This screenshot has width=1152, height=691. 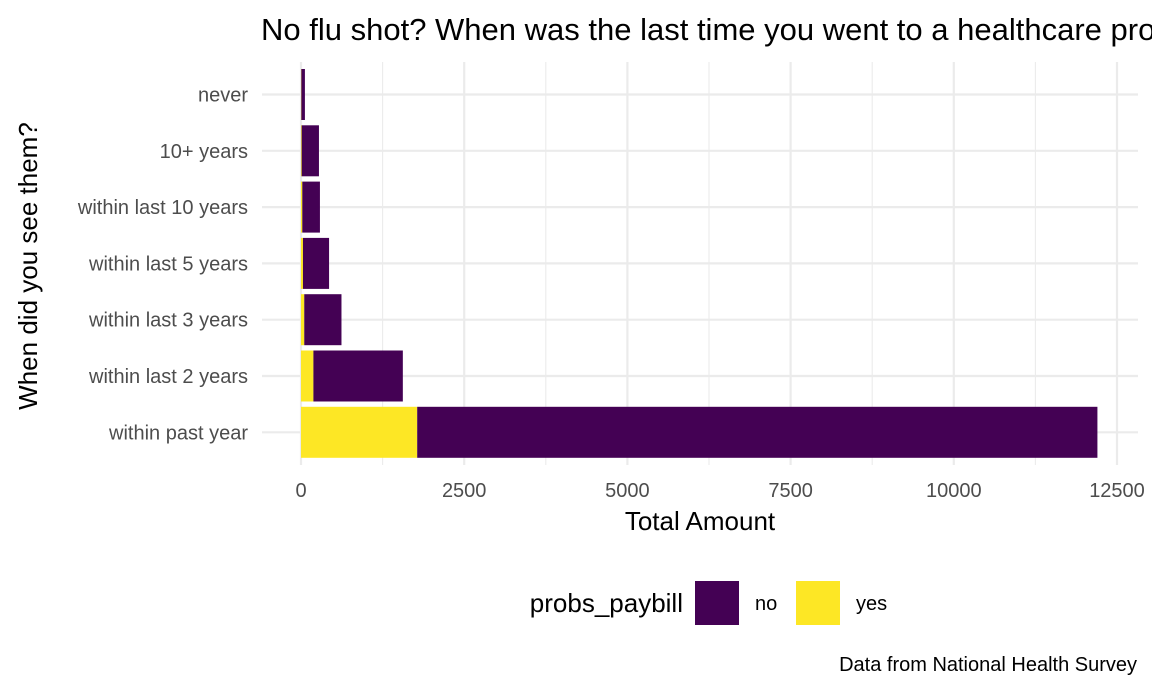 I want to click on legend-title: probs_paybill, so click(x=606, y=603).